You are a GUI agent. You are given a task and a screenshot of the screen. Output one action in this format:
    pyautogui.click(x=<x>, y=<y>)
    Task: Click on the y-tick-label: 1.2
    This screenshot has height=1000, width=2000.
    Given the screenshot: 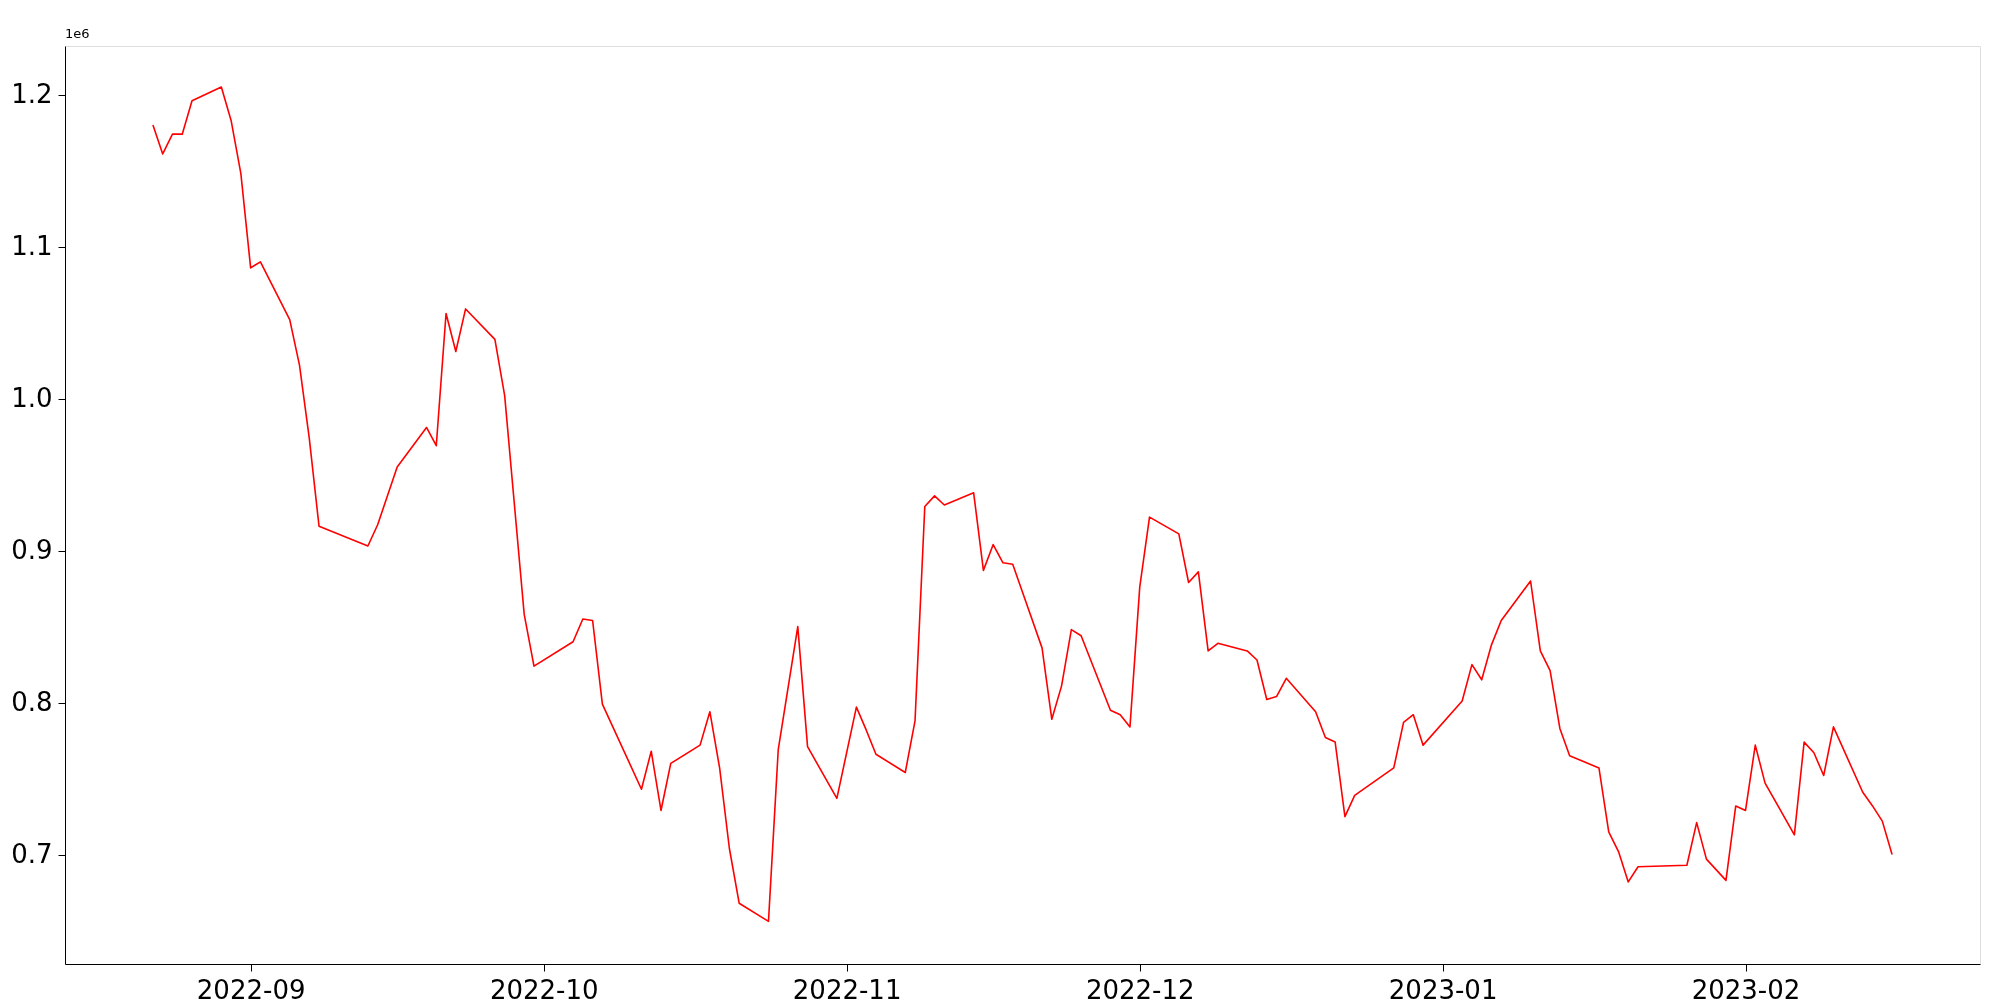 What is the action you would take?
    pyautogui.click(x=32, y=94)
    